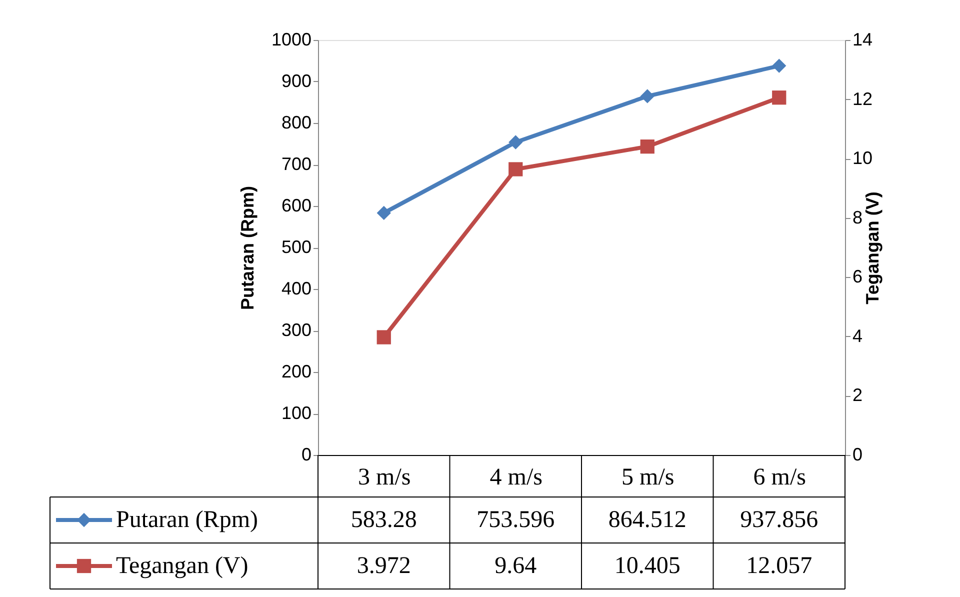 This screenshot has width=960, height=597. I want to click on y2-tick-label: 12, so click(862, 98).